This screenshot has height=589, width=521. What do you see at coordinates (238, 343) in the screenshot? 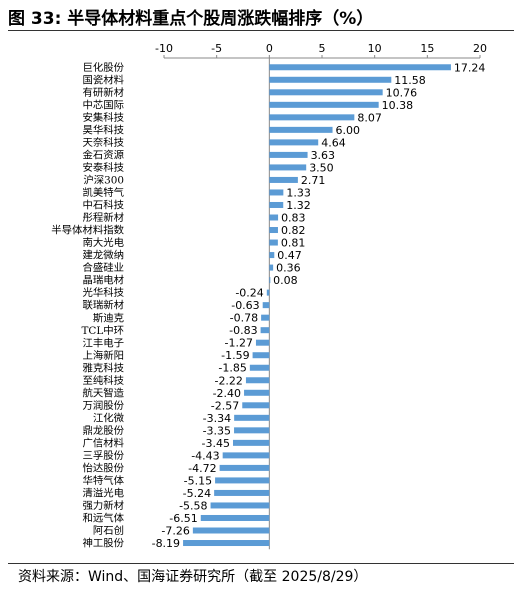
I see `value-label: -1.27` at bounding box center [238, 343].